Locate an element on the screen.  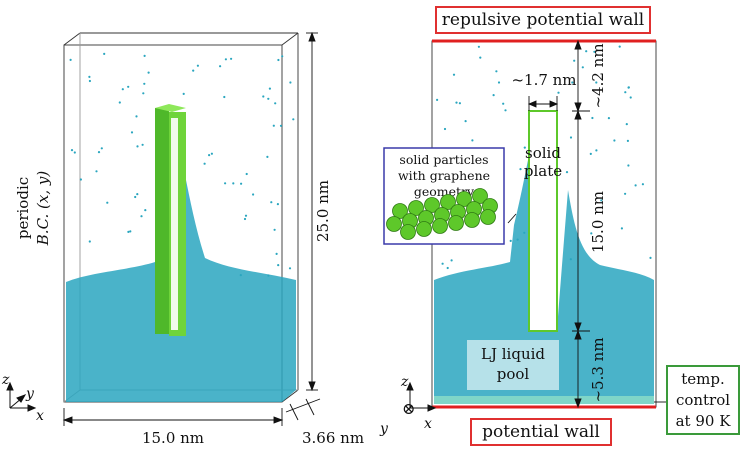
height-label: 25.0 nm is located at coordinates (323, 211).